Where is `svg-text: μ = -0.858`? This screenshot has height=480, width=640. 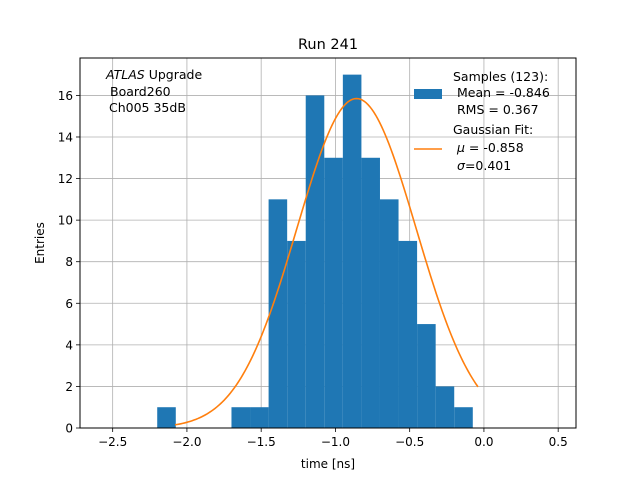
svg-text: μ = -0.858 is located at coordinates (490, 147).